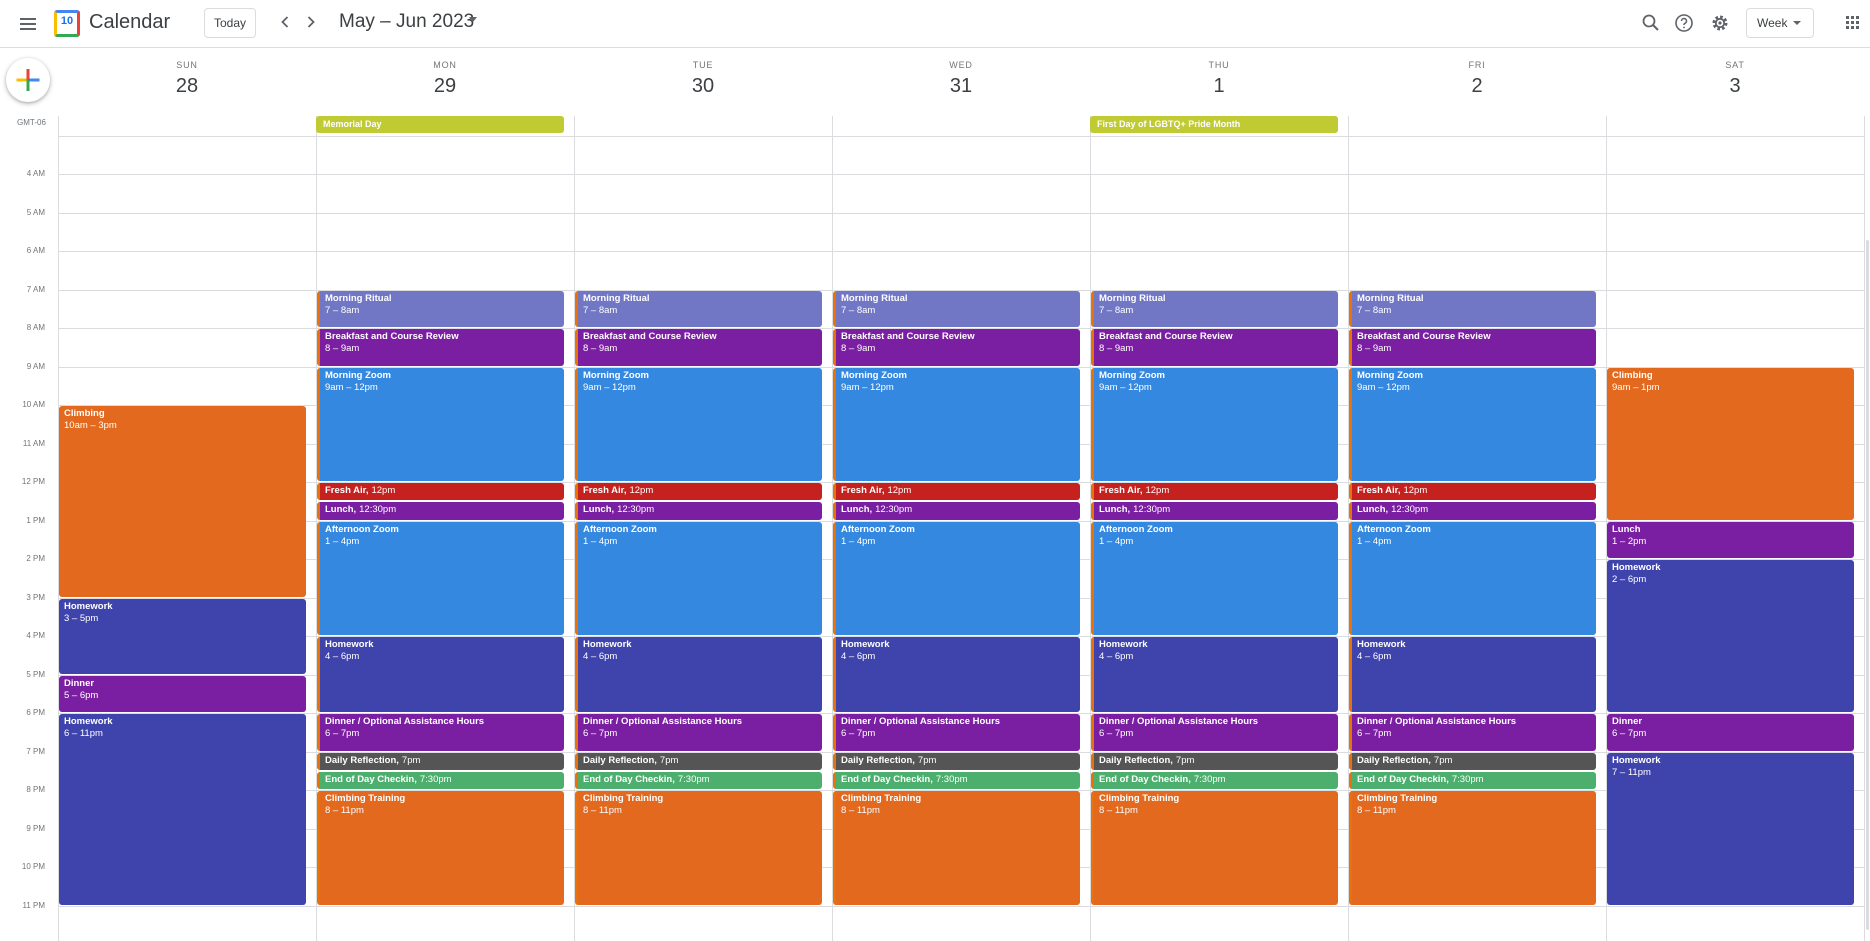 This screenshot has height=941, width=1870. Describe the element at coordinates (1730, 732) in the screenshot. I see `calendar-event: Dinner 6 – 7pm` at that location.